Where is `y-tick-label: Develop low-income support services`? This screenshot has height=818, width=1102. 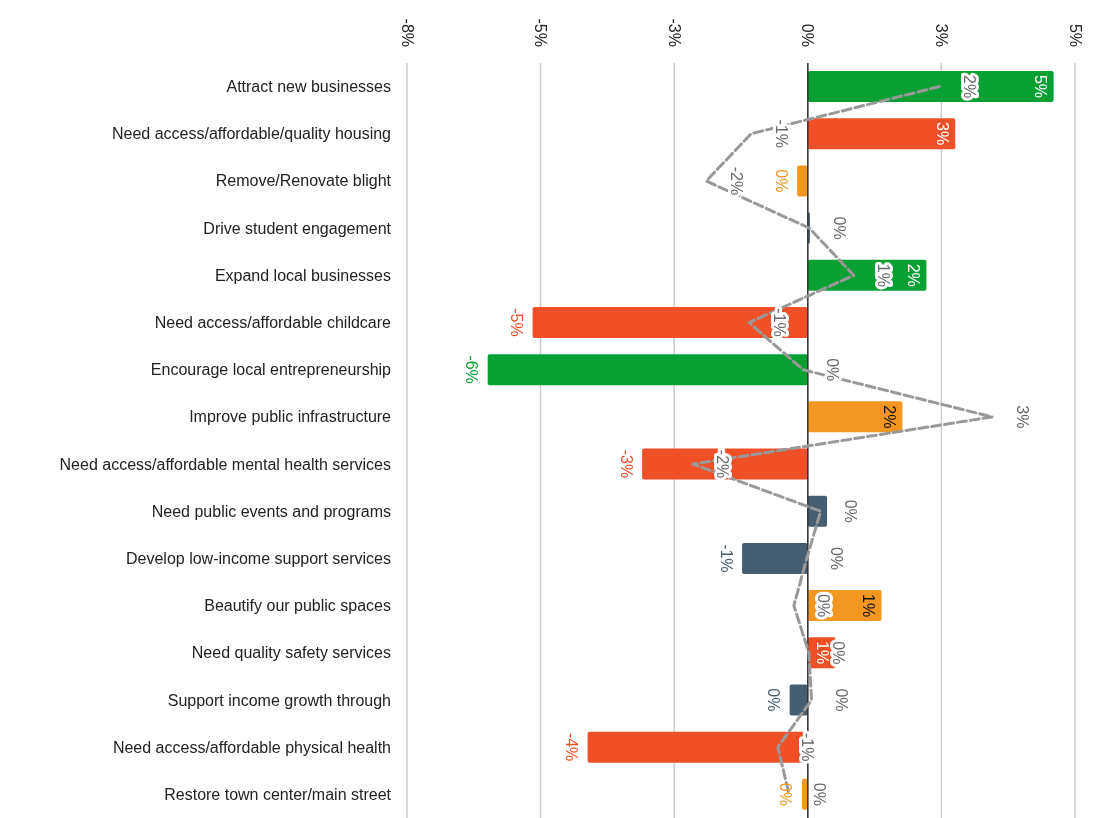 y-tick-label: Develop low-income support services is located at coordinates (258, 558).